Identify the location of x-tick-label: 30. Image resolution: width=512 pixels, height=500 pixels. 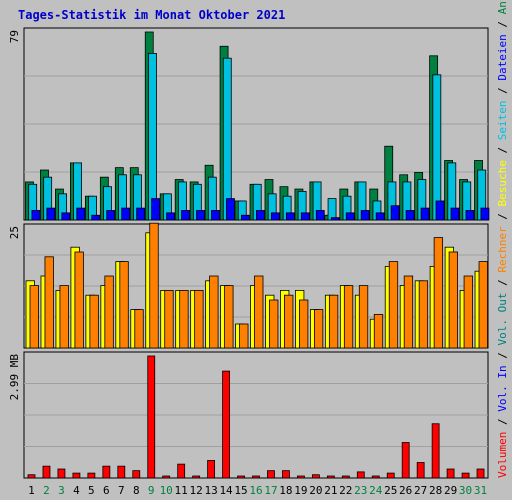
(465, 490).